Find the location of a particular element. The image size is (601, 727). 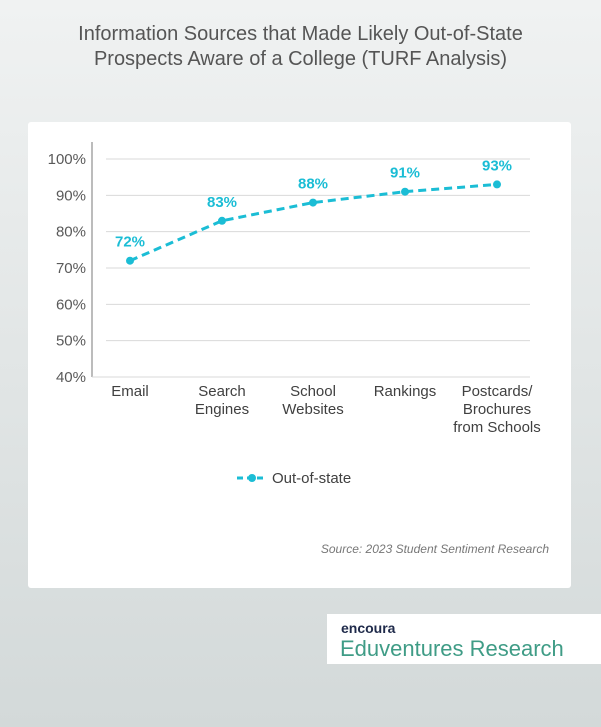

source-note: Source: 2023 Student Sentiment Research is located at coordinates (434, 549).